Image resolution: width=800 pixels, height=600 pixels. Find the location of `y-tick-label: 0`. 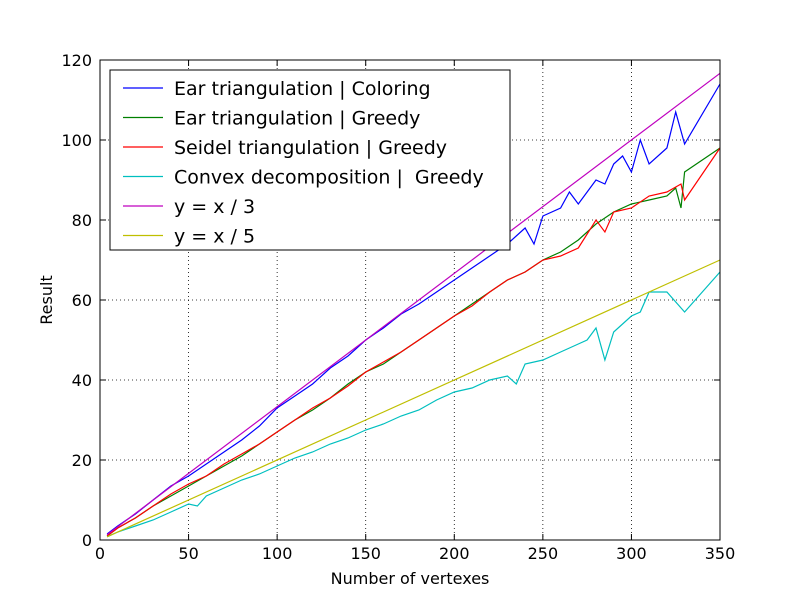

y-tick-label: 0 is located at coordinates (87, 540).